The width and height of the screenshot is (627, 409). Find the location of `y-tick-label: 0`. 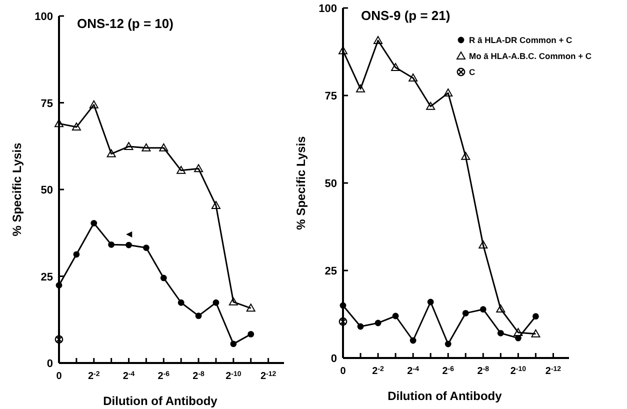

y-tick-label: 0 is located at coordinates (333, 359).